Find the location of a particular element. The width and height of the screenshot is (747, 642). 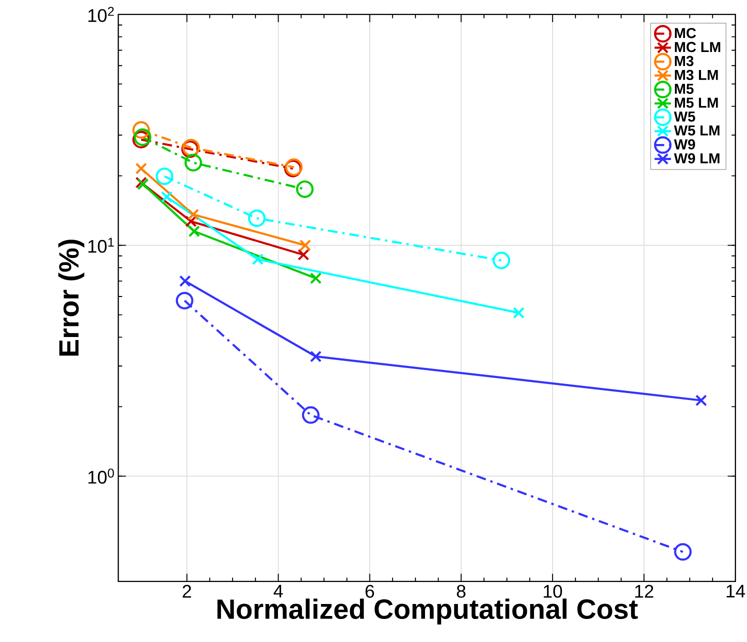

x-axis-title: Normalized Computational Cost is located at coordinates (427, 611).